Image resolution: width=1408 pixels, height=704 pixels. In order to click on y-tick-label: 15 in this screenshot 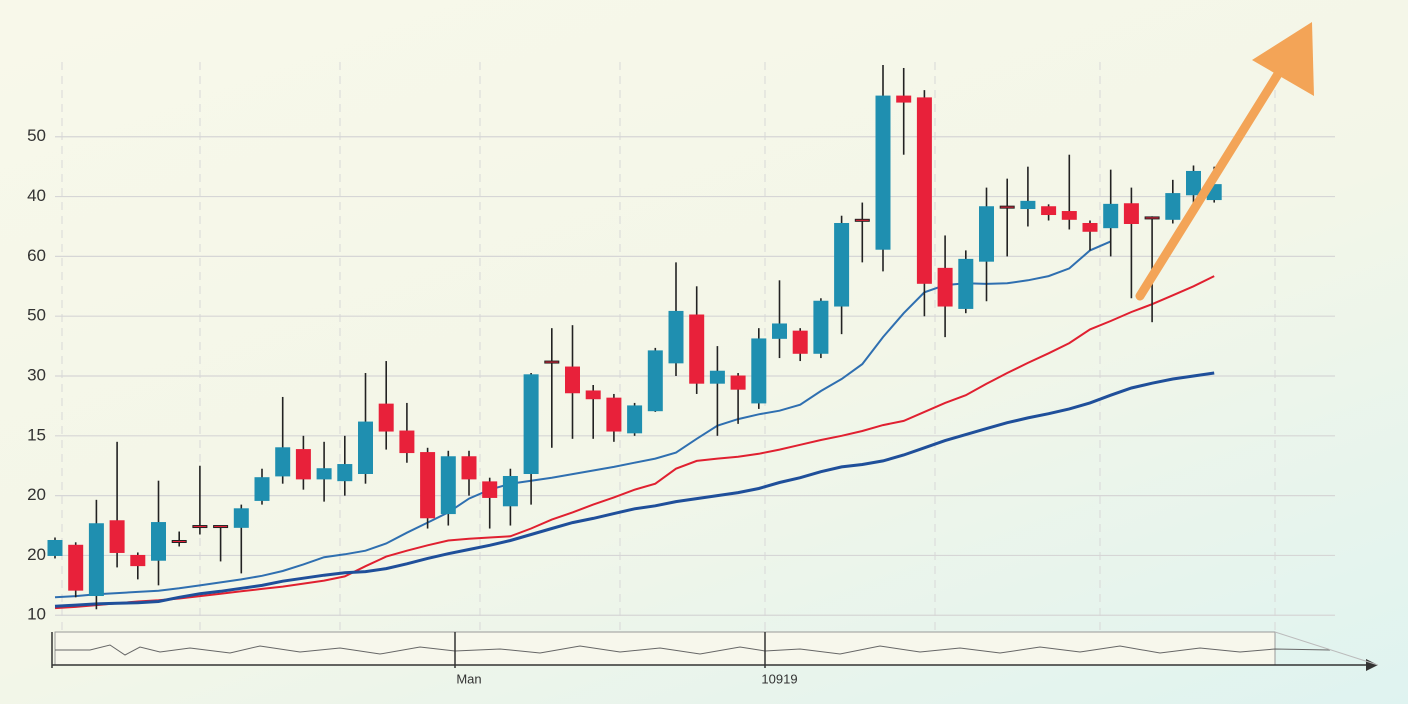, I will do `click(36, 434)`.